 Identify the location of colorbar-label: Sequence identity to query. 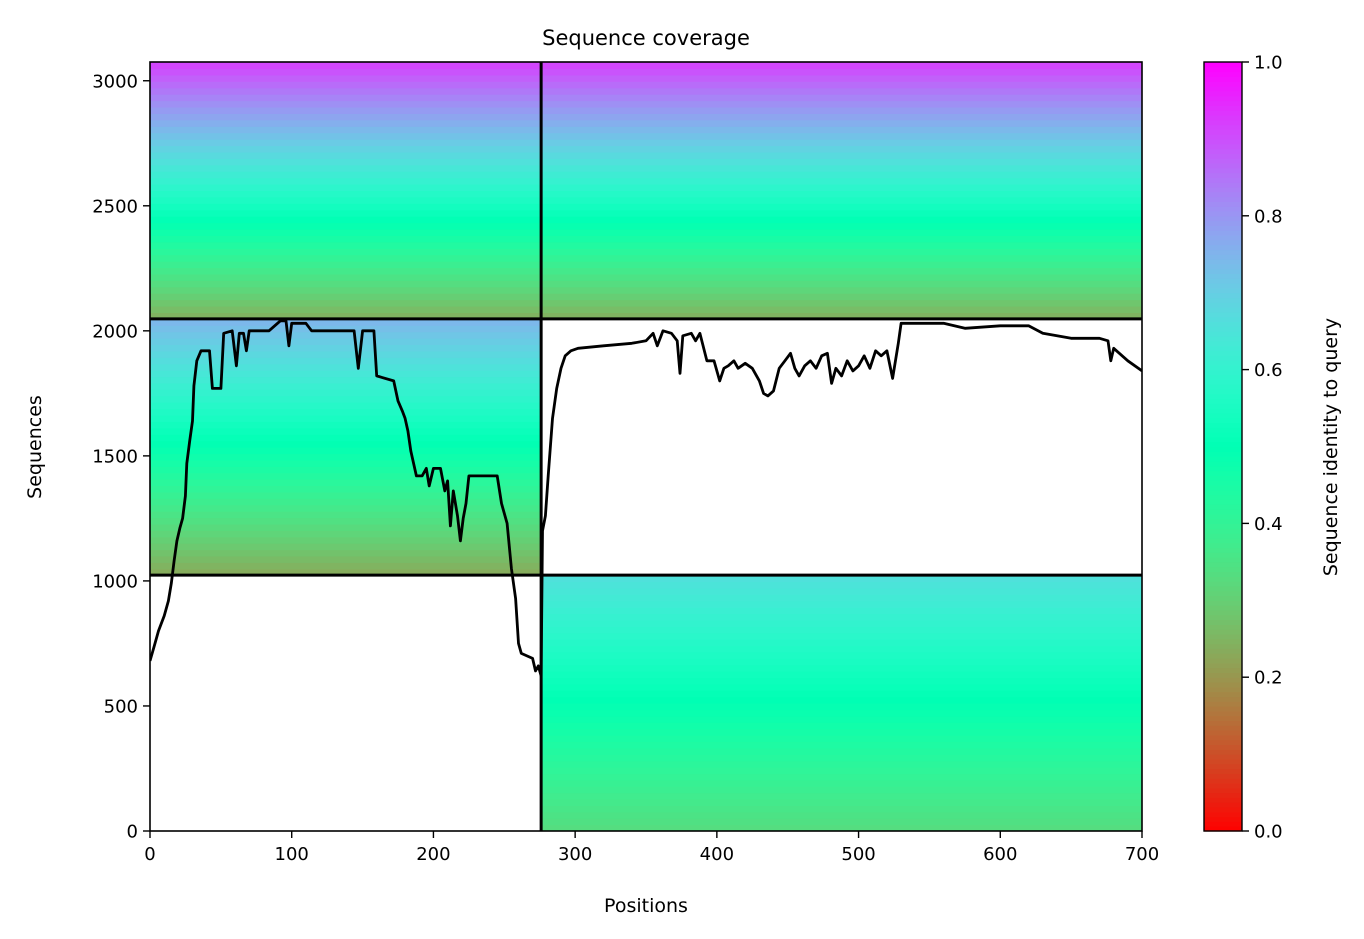
(1331, 447).